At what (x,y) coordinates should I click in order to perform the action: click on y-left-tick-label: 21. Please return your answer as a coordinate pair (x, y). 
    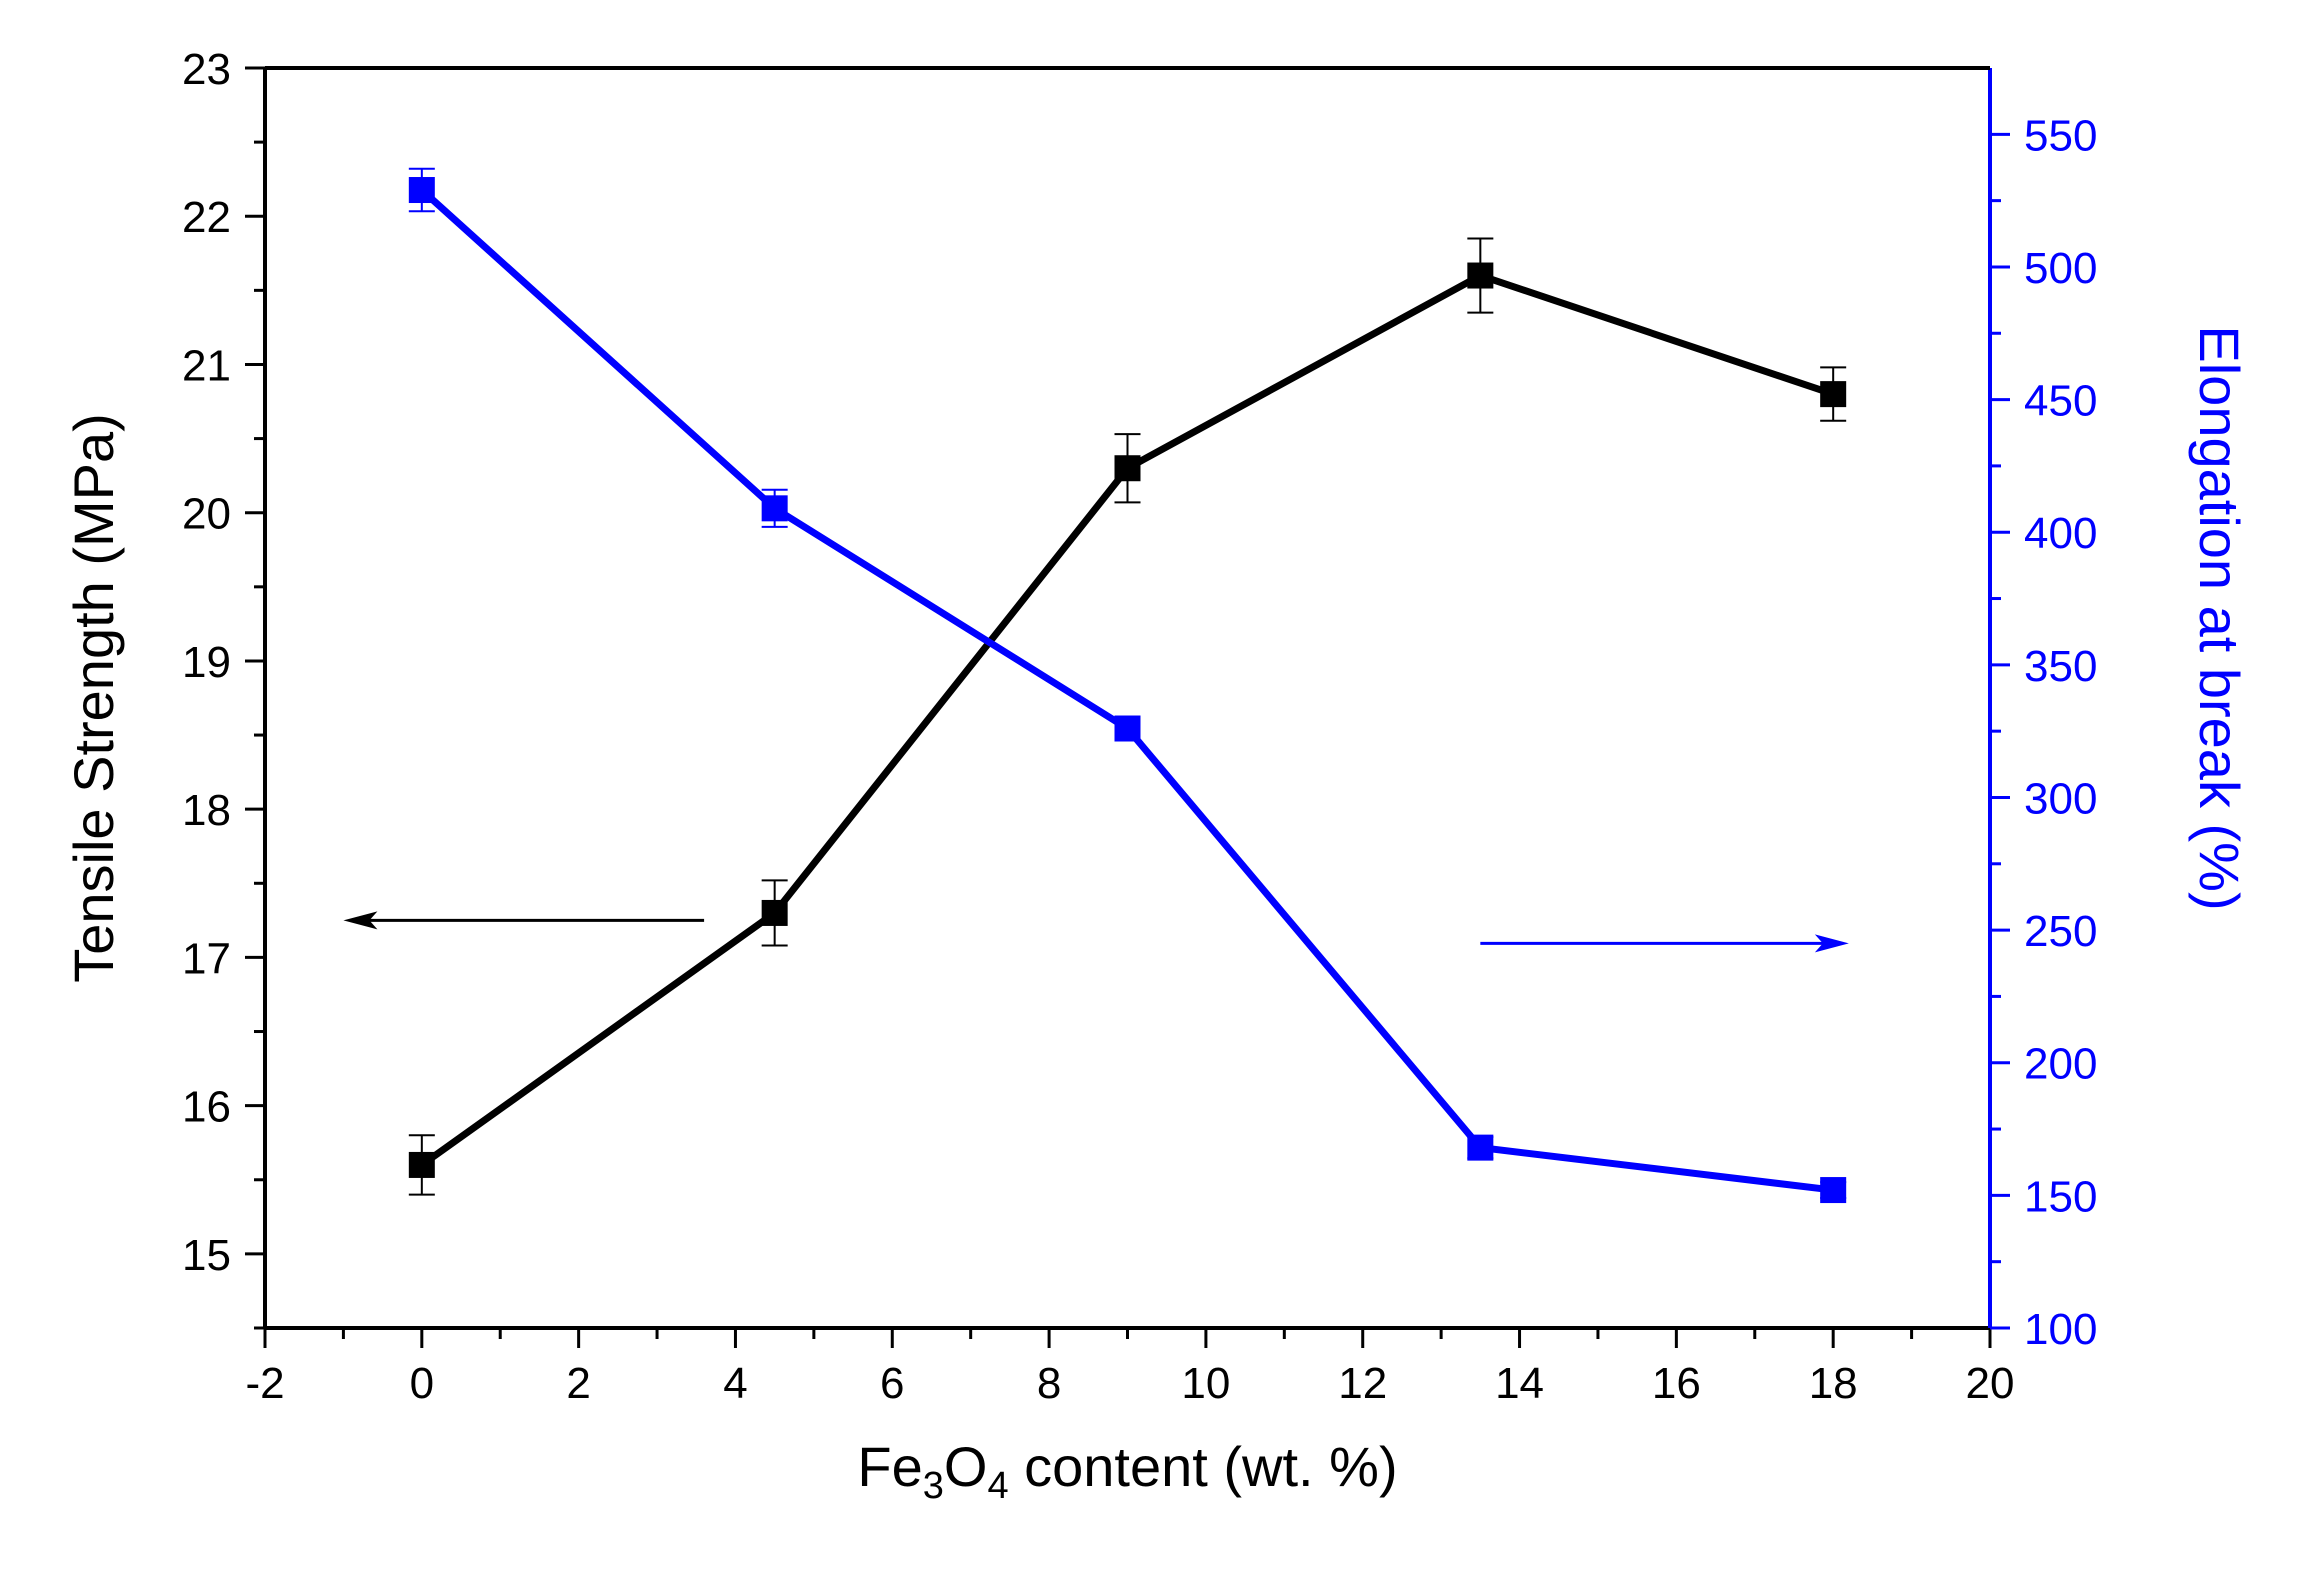
    Looking at the image, I should click on (206, 365).